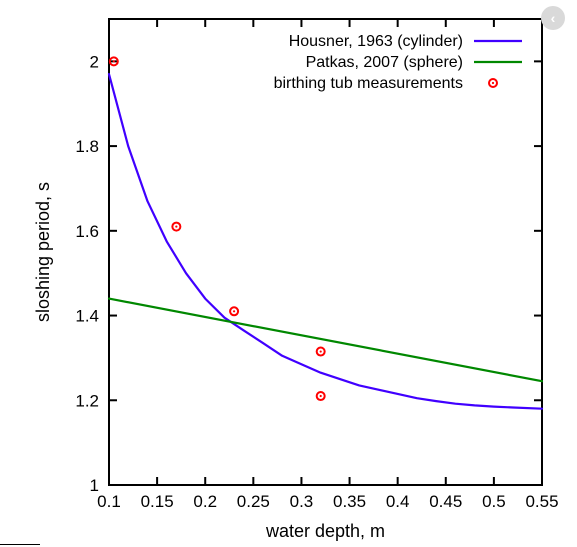 The width and height of the screenshot is (577, 547). I want to click on close-button: ‹, so click(553, 18).